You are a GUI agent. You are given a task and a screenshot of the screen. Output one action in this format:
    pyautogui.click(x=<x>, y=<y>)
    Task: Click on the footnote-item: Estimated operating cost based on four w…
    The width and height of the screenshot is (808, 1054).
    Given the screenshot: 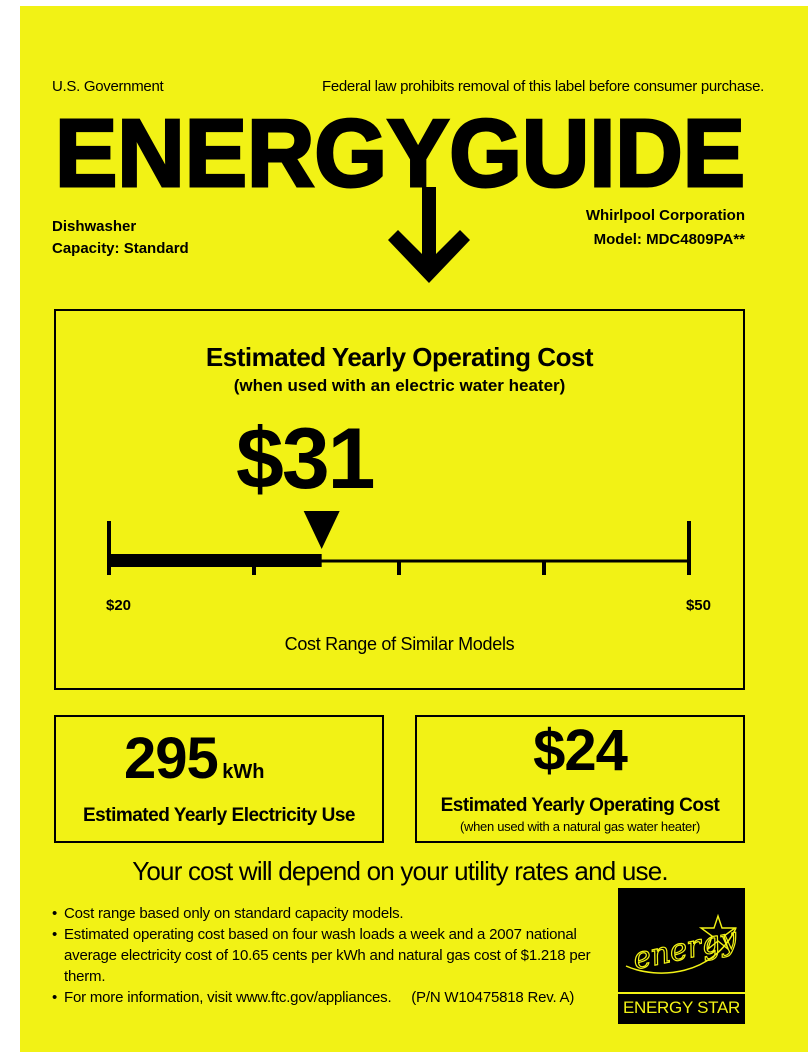 What is the action you would take?
    pyautogui.click(x=332, y=955)
    